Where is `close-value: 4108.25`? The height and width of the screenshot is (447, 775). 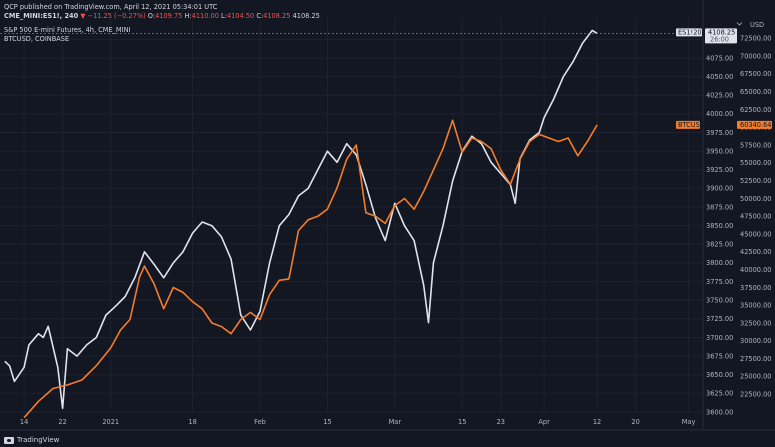 close-value: 4108.25 is located at coordinates (277, 16).